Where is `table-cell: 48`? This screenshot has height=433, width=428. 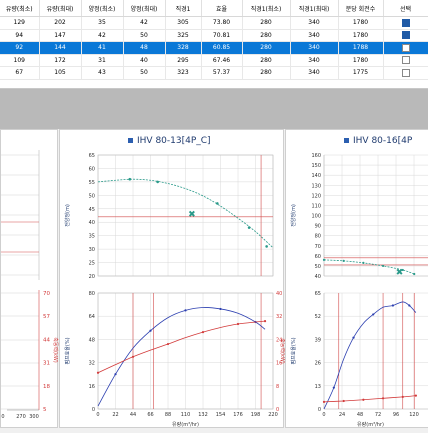
table-cell: 48 is located at coordinates (144, 48).